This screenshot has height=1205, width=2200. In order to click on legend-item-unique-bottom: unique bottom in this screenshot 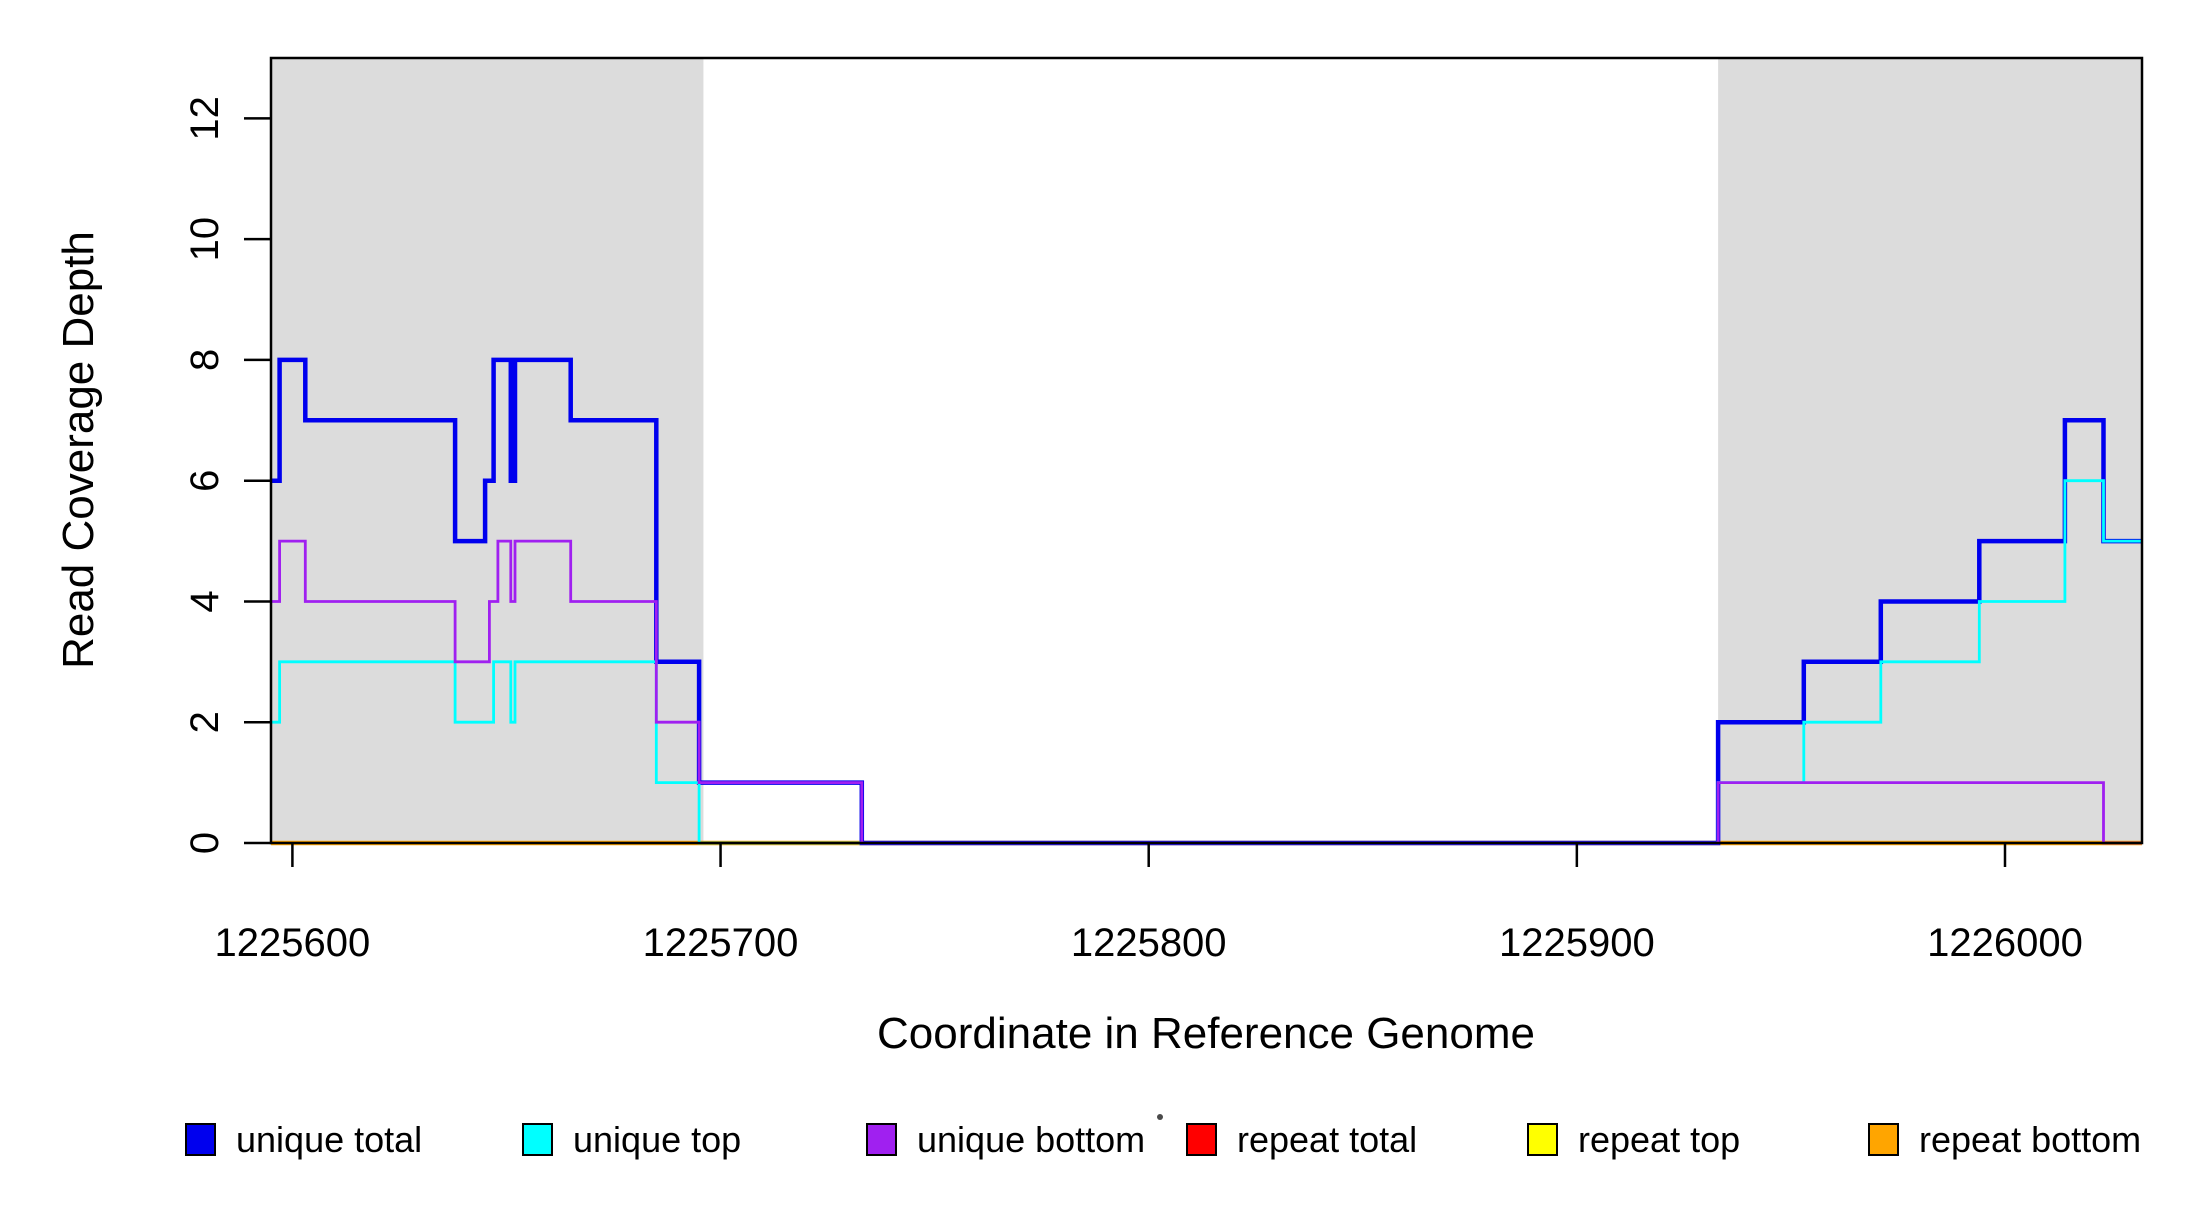, I will do `click(1005, 1139)`.